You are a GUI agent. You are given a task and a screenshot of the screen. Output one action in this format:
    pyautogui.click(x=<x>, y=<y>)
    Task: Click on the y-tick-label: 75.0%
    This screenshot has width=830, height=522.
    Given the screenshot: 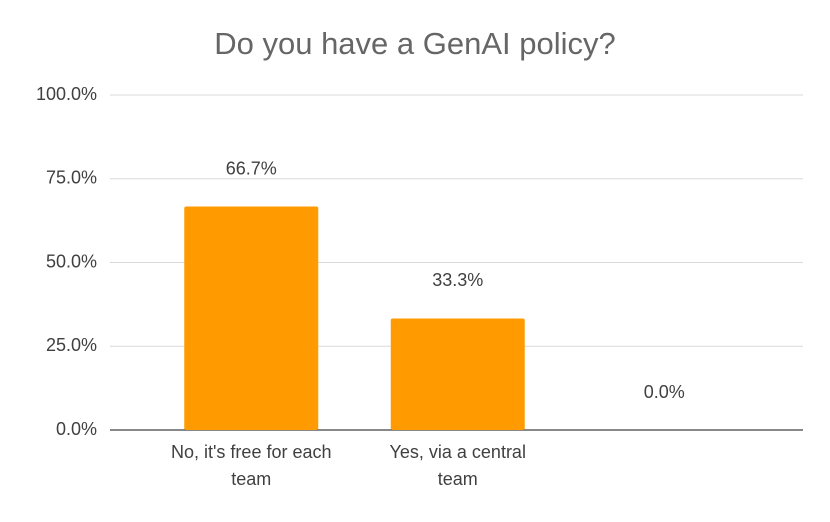 What is the action you would take?
    pyautogui.click(x=71, y=178)
    